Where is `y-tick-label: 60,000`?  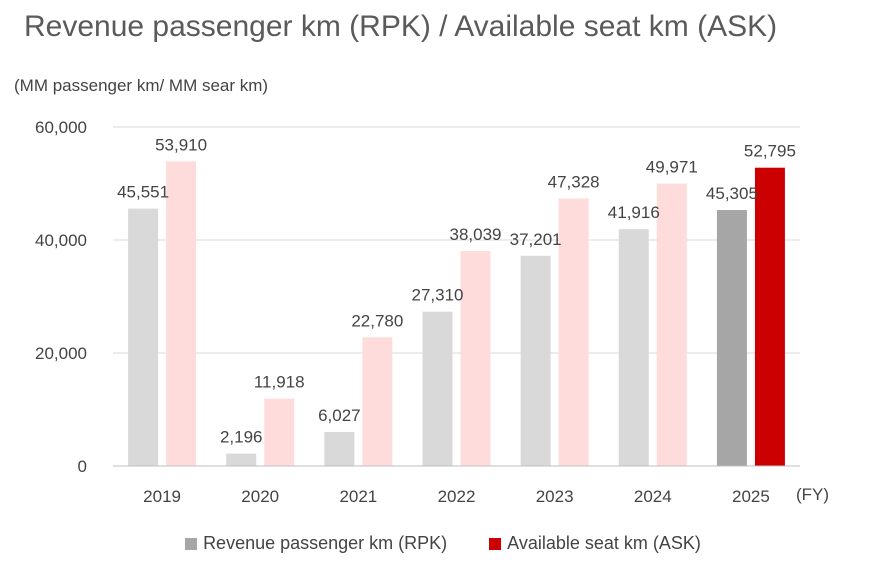
y-tick-label: 60,000 is located at coordinates (61, 127).